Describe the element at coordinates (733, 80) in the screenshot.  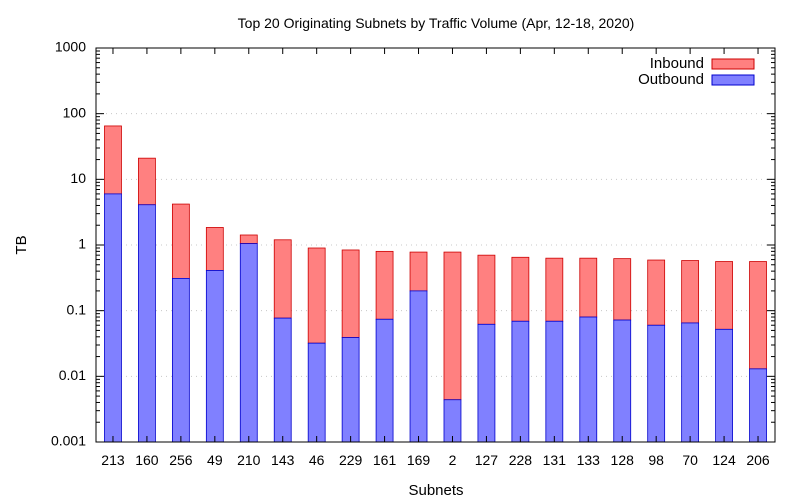
I see `legend-swatch-outbound` at that location.